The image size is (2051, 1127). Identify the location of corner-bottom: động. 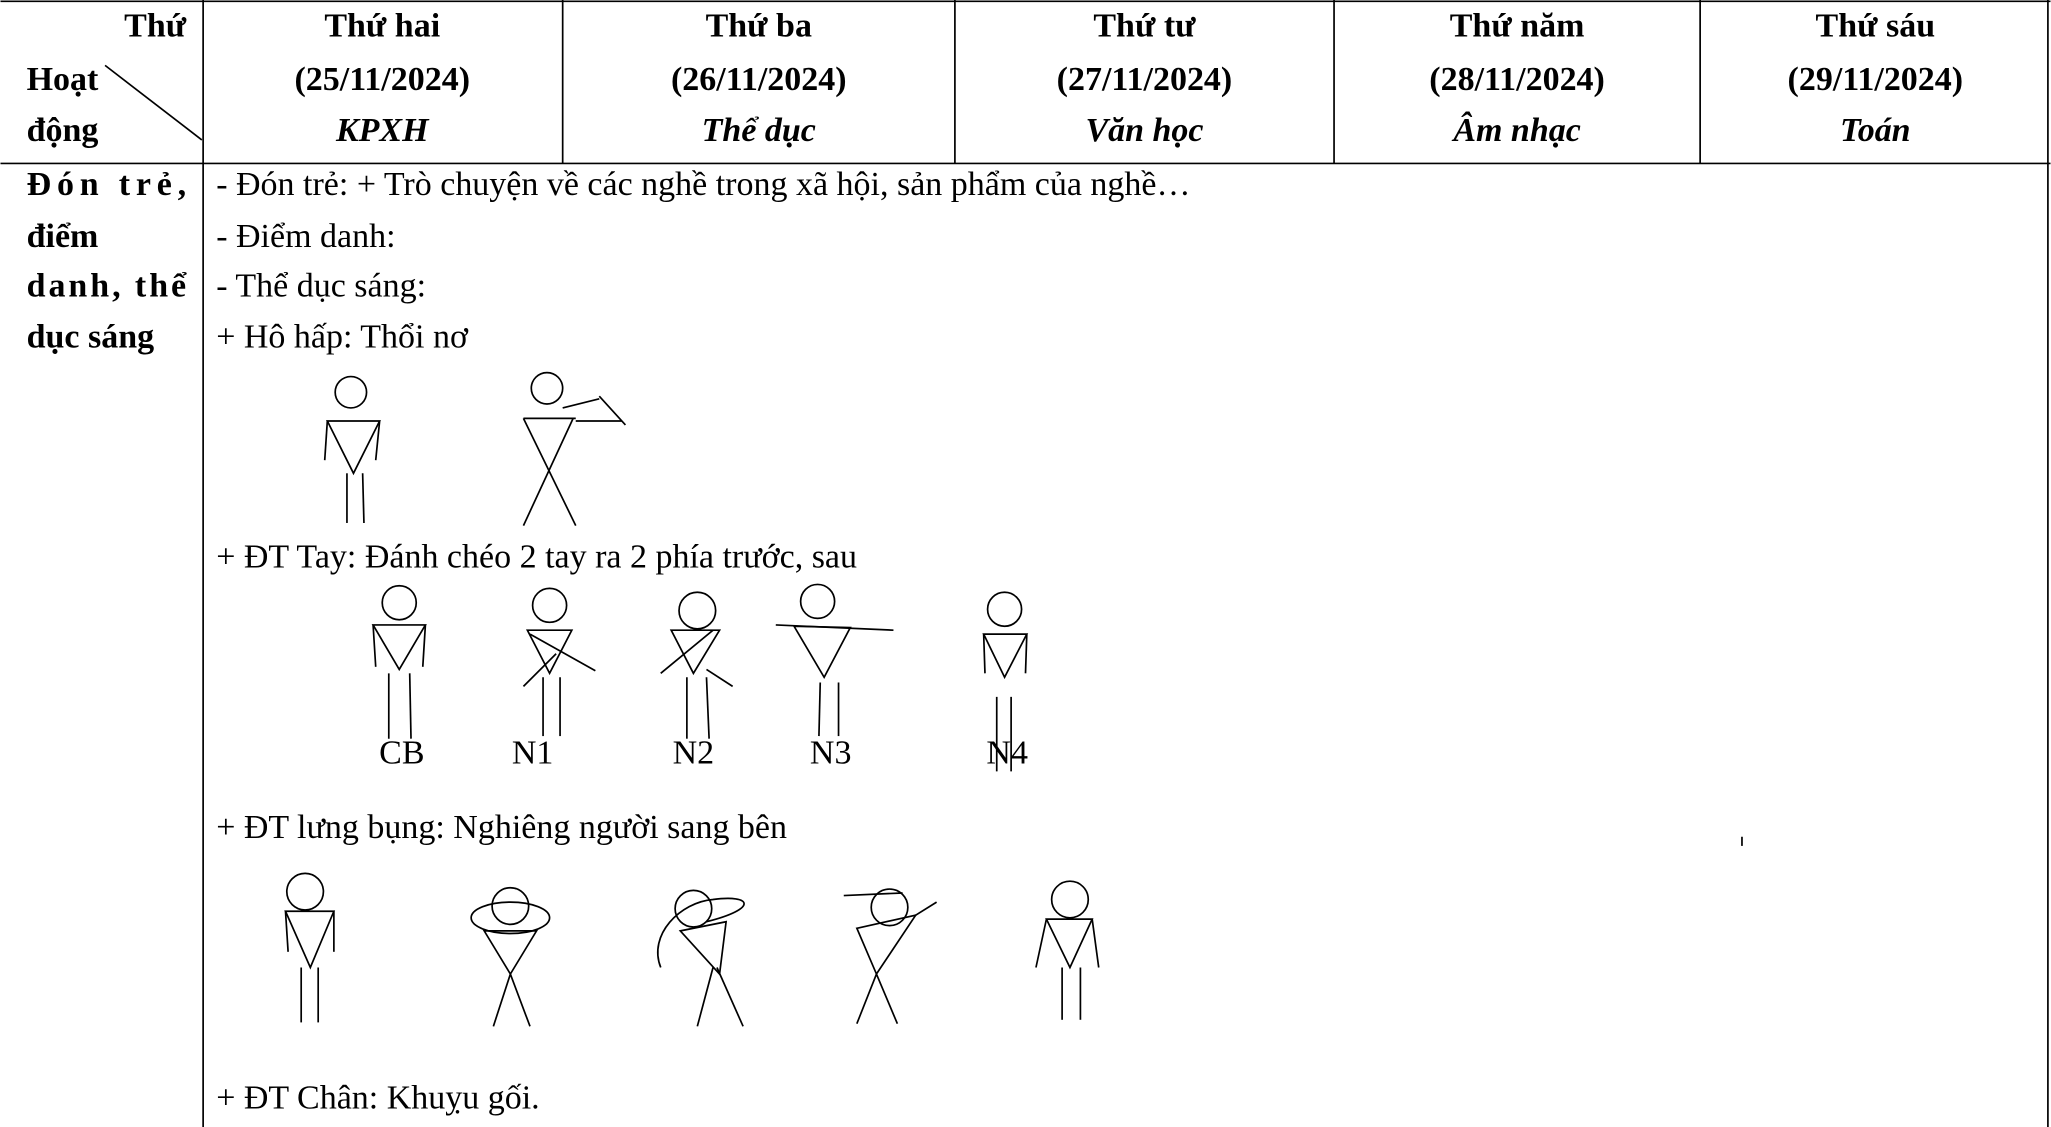
(63, 130).